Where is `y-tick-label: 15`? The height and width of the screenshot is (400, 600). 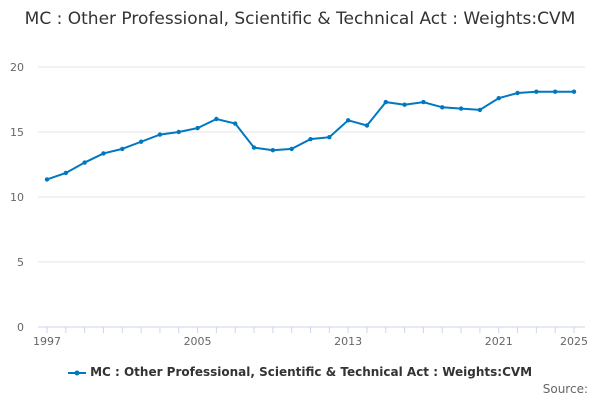
y-tick-label: 15 is located at coordinates (17, 132).